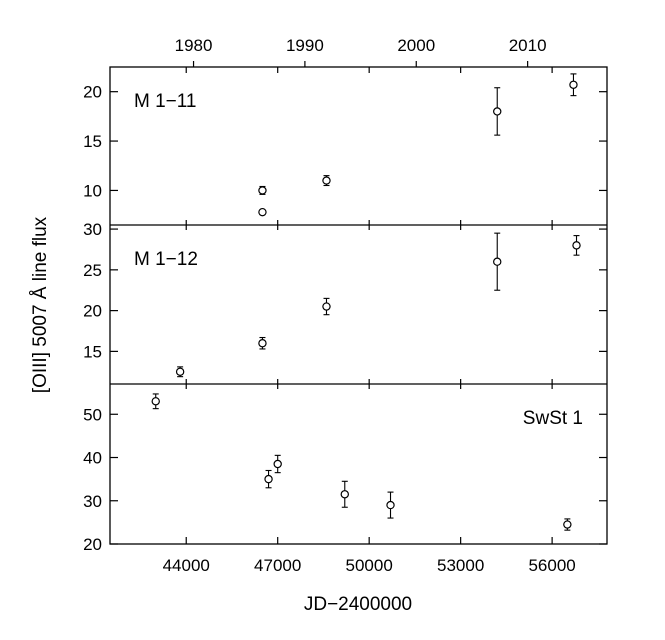 This screenshot has height=640, width=665. What do you see at coordinates (528, 45) in the screenshot?
I see `top-tick-label: 2010` at bounding box center [528, 45].